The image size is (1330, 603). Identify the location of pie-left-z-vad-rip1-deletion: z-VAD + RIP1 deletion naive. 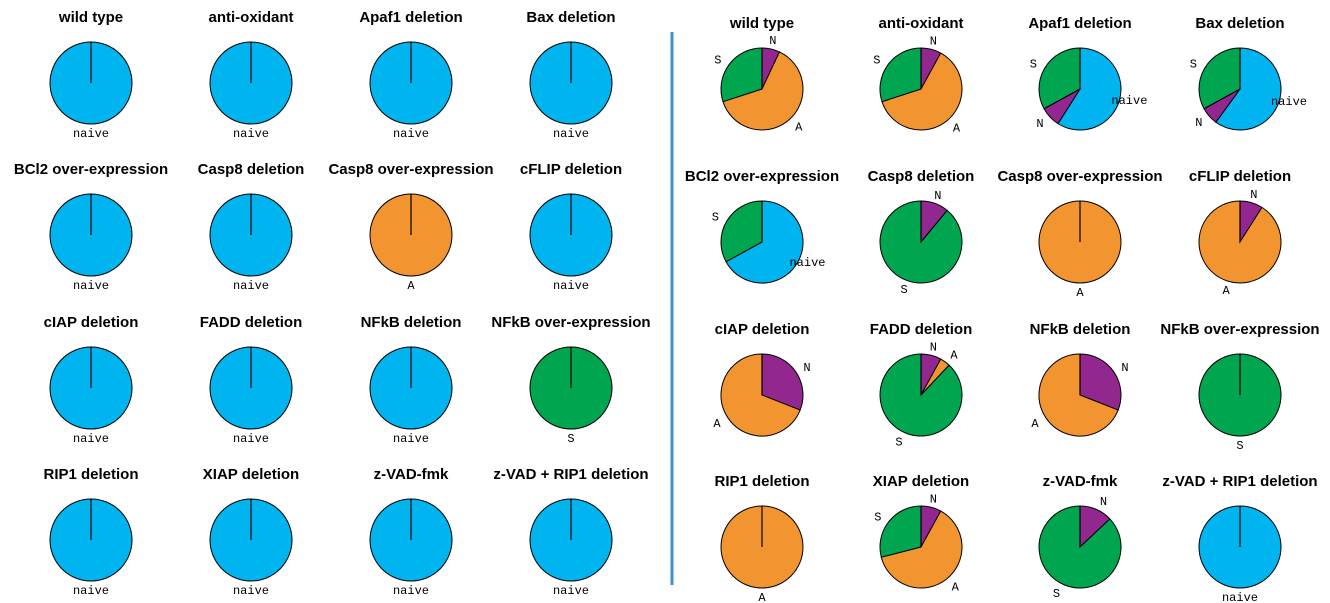
(570, 532).